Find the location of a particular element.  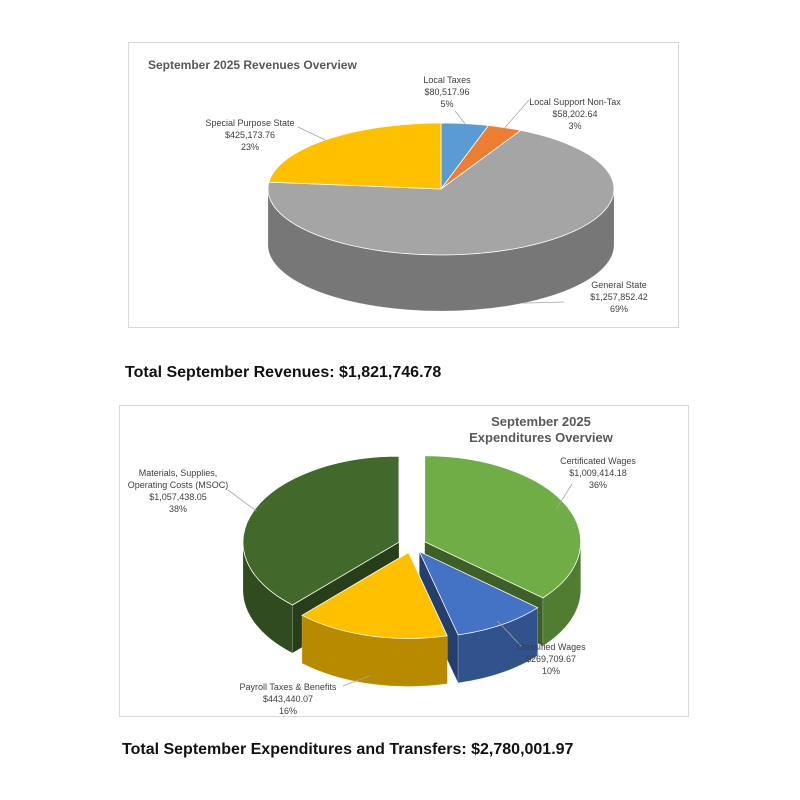

expenditures-label-2: Payroll Taxes & Benefits $443,440.07 16% is located at coordinates (288, 699).